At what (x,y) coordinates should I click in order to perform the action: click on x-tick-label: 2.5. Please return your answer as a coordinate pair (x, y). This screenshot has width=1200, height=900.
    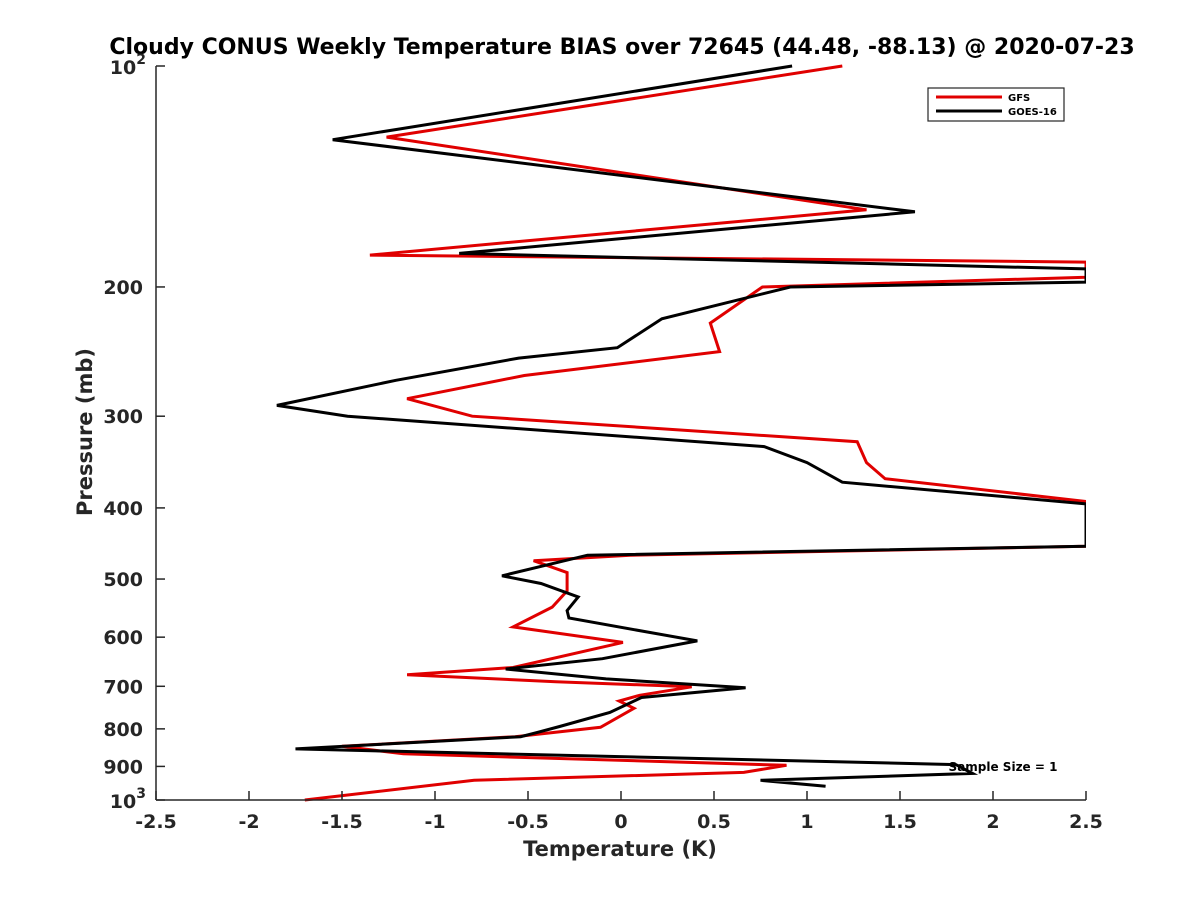
    Looking at the image, I should click on (1086, 822).